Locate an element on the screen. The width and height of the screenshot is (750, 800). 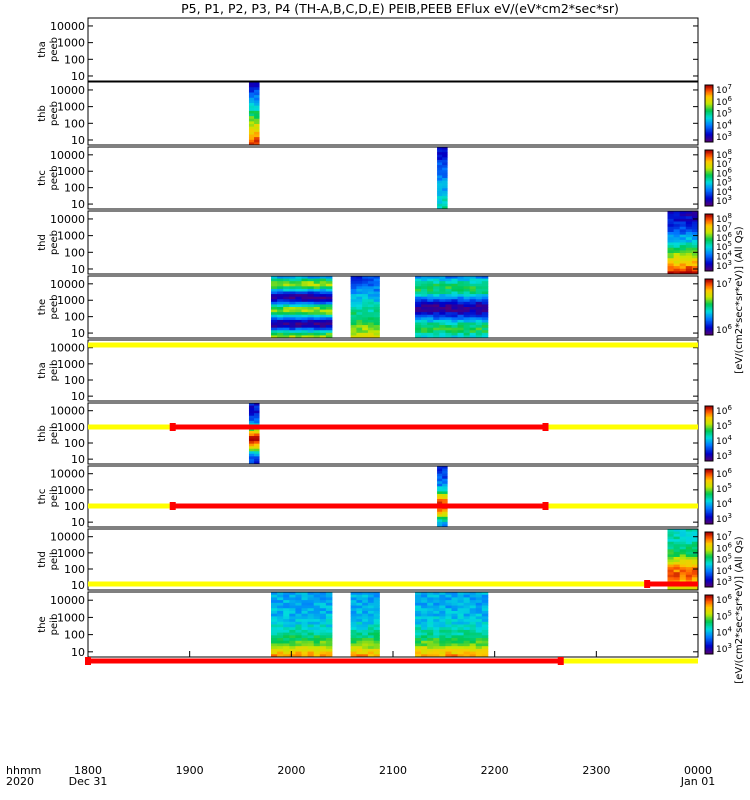
panel-probe-label-2: thc is located at coordinates (42, 178).